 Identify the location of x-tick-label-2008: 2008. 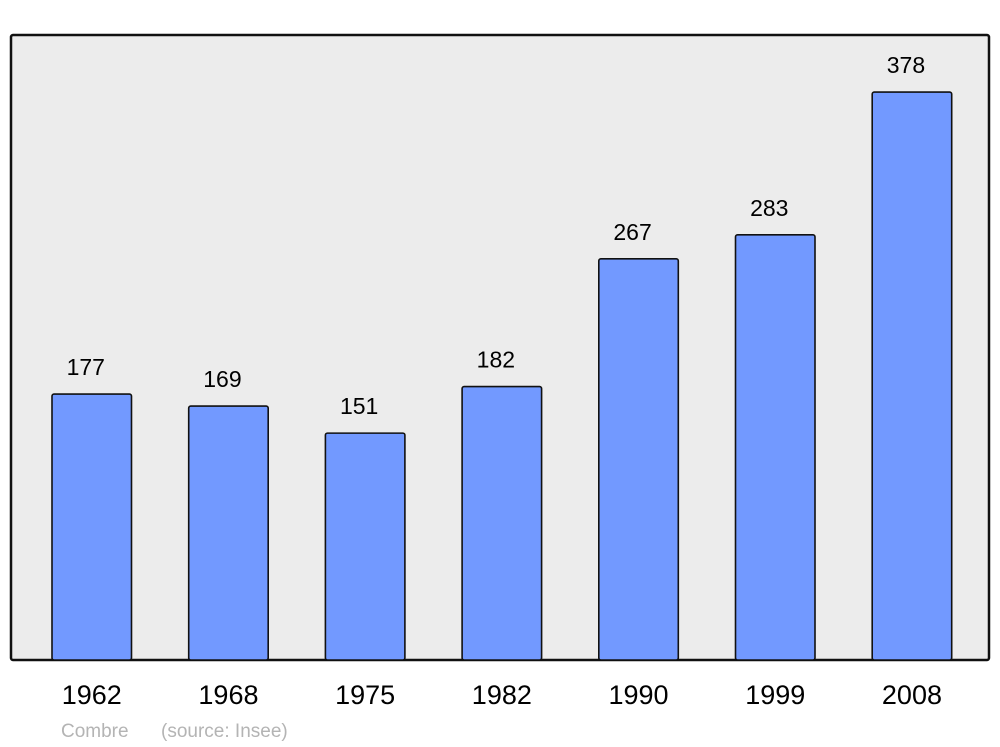
(912, 695).